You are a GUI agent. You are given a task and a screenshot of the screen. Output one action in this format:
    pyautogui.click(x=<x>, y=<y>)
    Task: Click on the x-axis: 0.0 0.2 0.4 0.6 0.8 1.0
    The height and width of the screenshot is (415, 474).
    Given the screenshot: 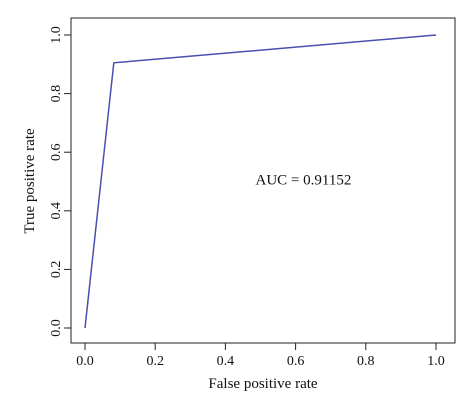 What is the action you would take?
    pyautogui.click(x=260, y=355)
    